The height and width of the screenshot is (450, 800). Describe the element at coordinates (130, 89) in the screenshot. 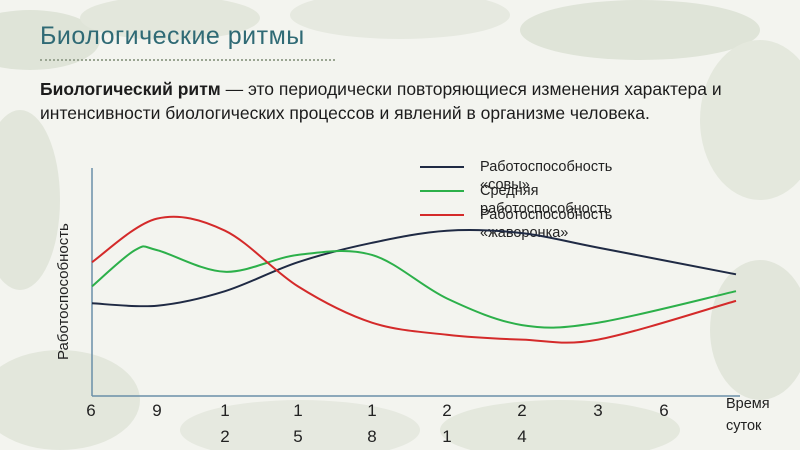

I see `definition-term: Биологический ритм` at that location.